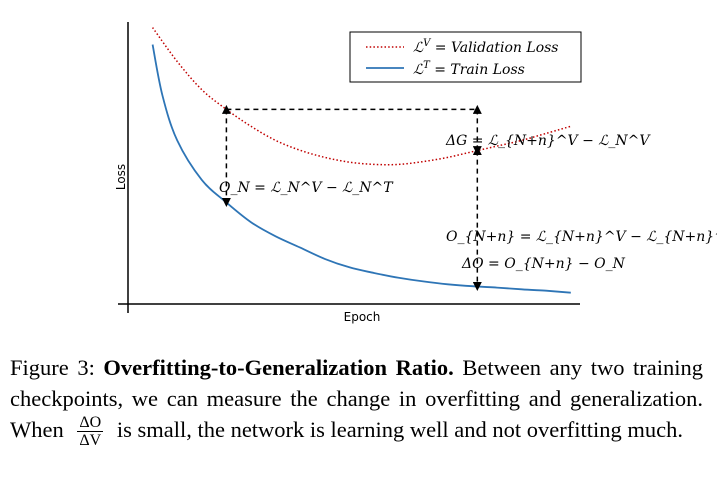 This screenshot has height=489, width=717. Describe the element at coordinates (543, 264) in the screenshot. I see `annotation-delta-o: ΔO = O_{N+n} − O_N` at that location.